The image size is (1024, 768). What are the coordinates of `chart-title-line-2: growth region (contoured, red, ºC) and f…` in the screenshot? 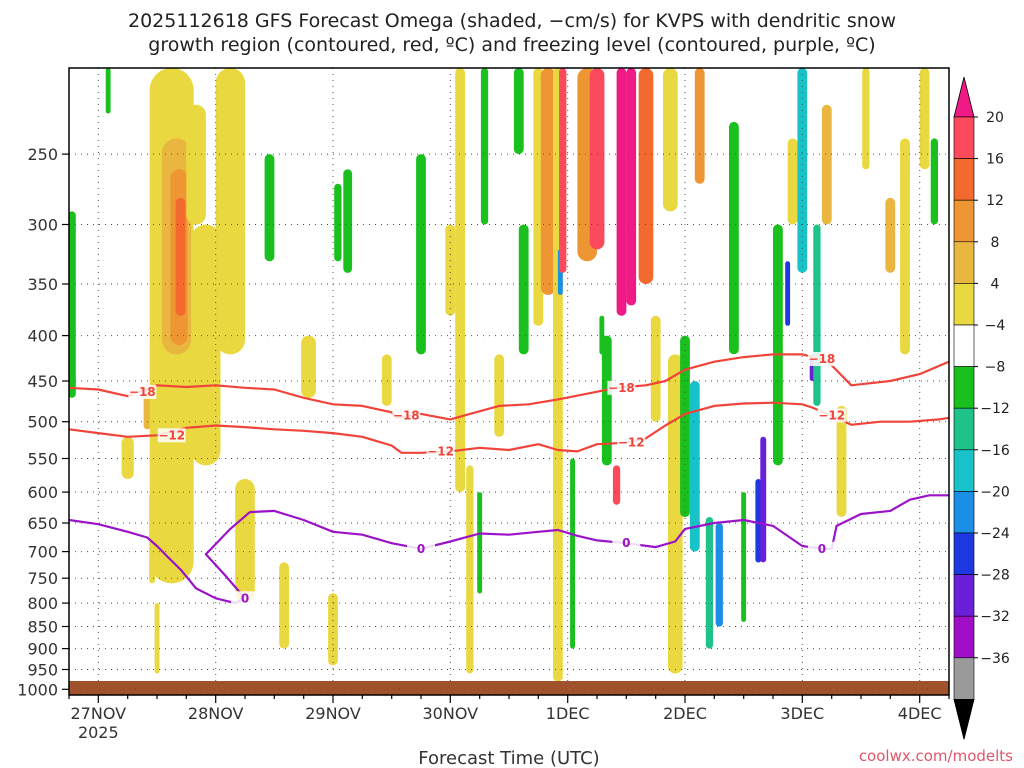 It's located at (511, 45).